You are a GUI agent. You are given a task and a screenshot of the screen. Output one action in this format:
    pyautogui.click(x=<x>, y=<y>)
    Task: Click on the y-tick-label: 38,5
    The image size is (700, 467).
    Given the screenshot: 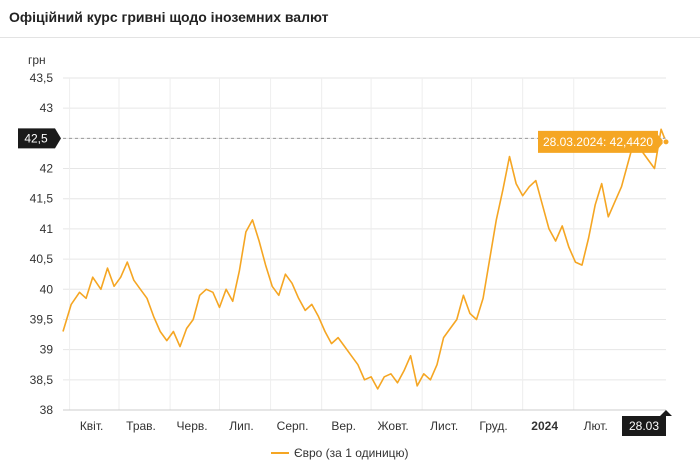 What is the action you would take?
    pyautogui.click(x=42, y=380)
    